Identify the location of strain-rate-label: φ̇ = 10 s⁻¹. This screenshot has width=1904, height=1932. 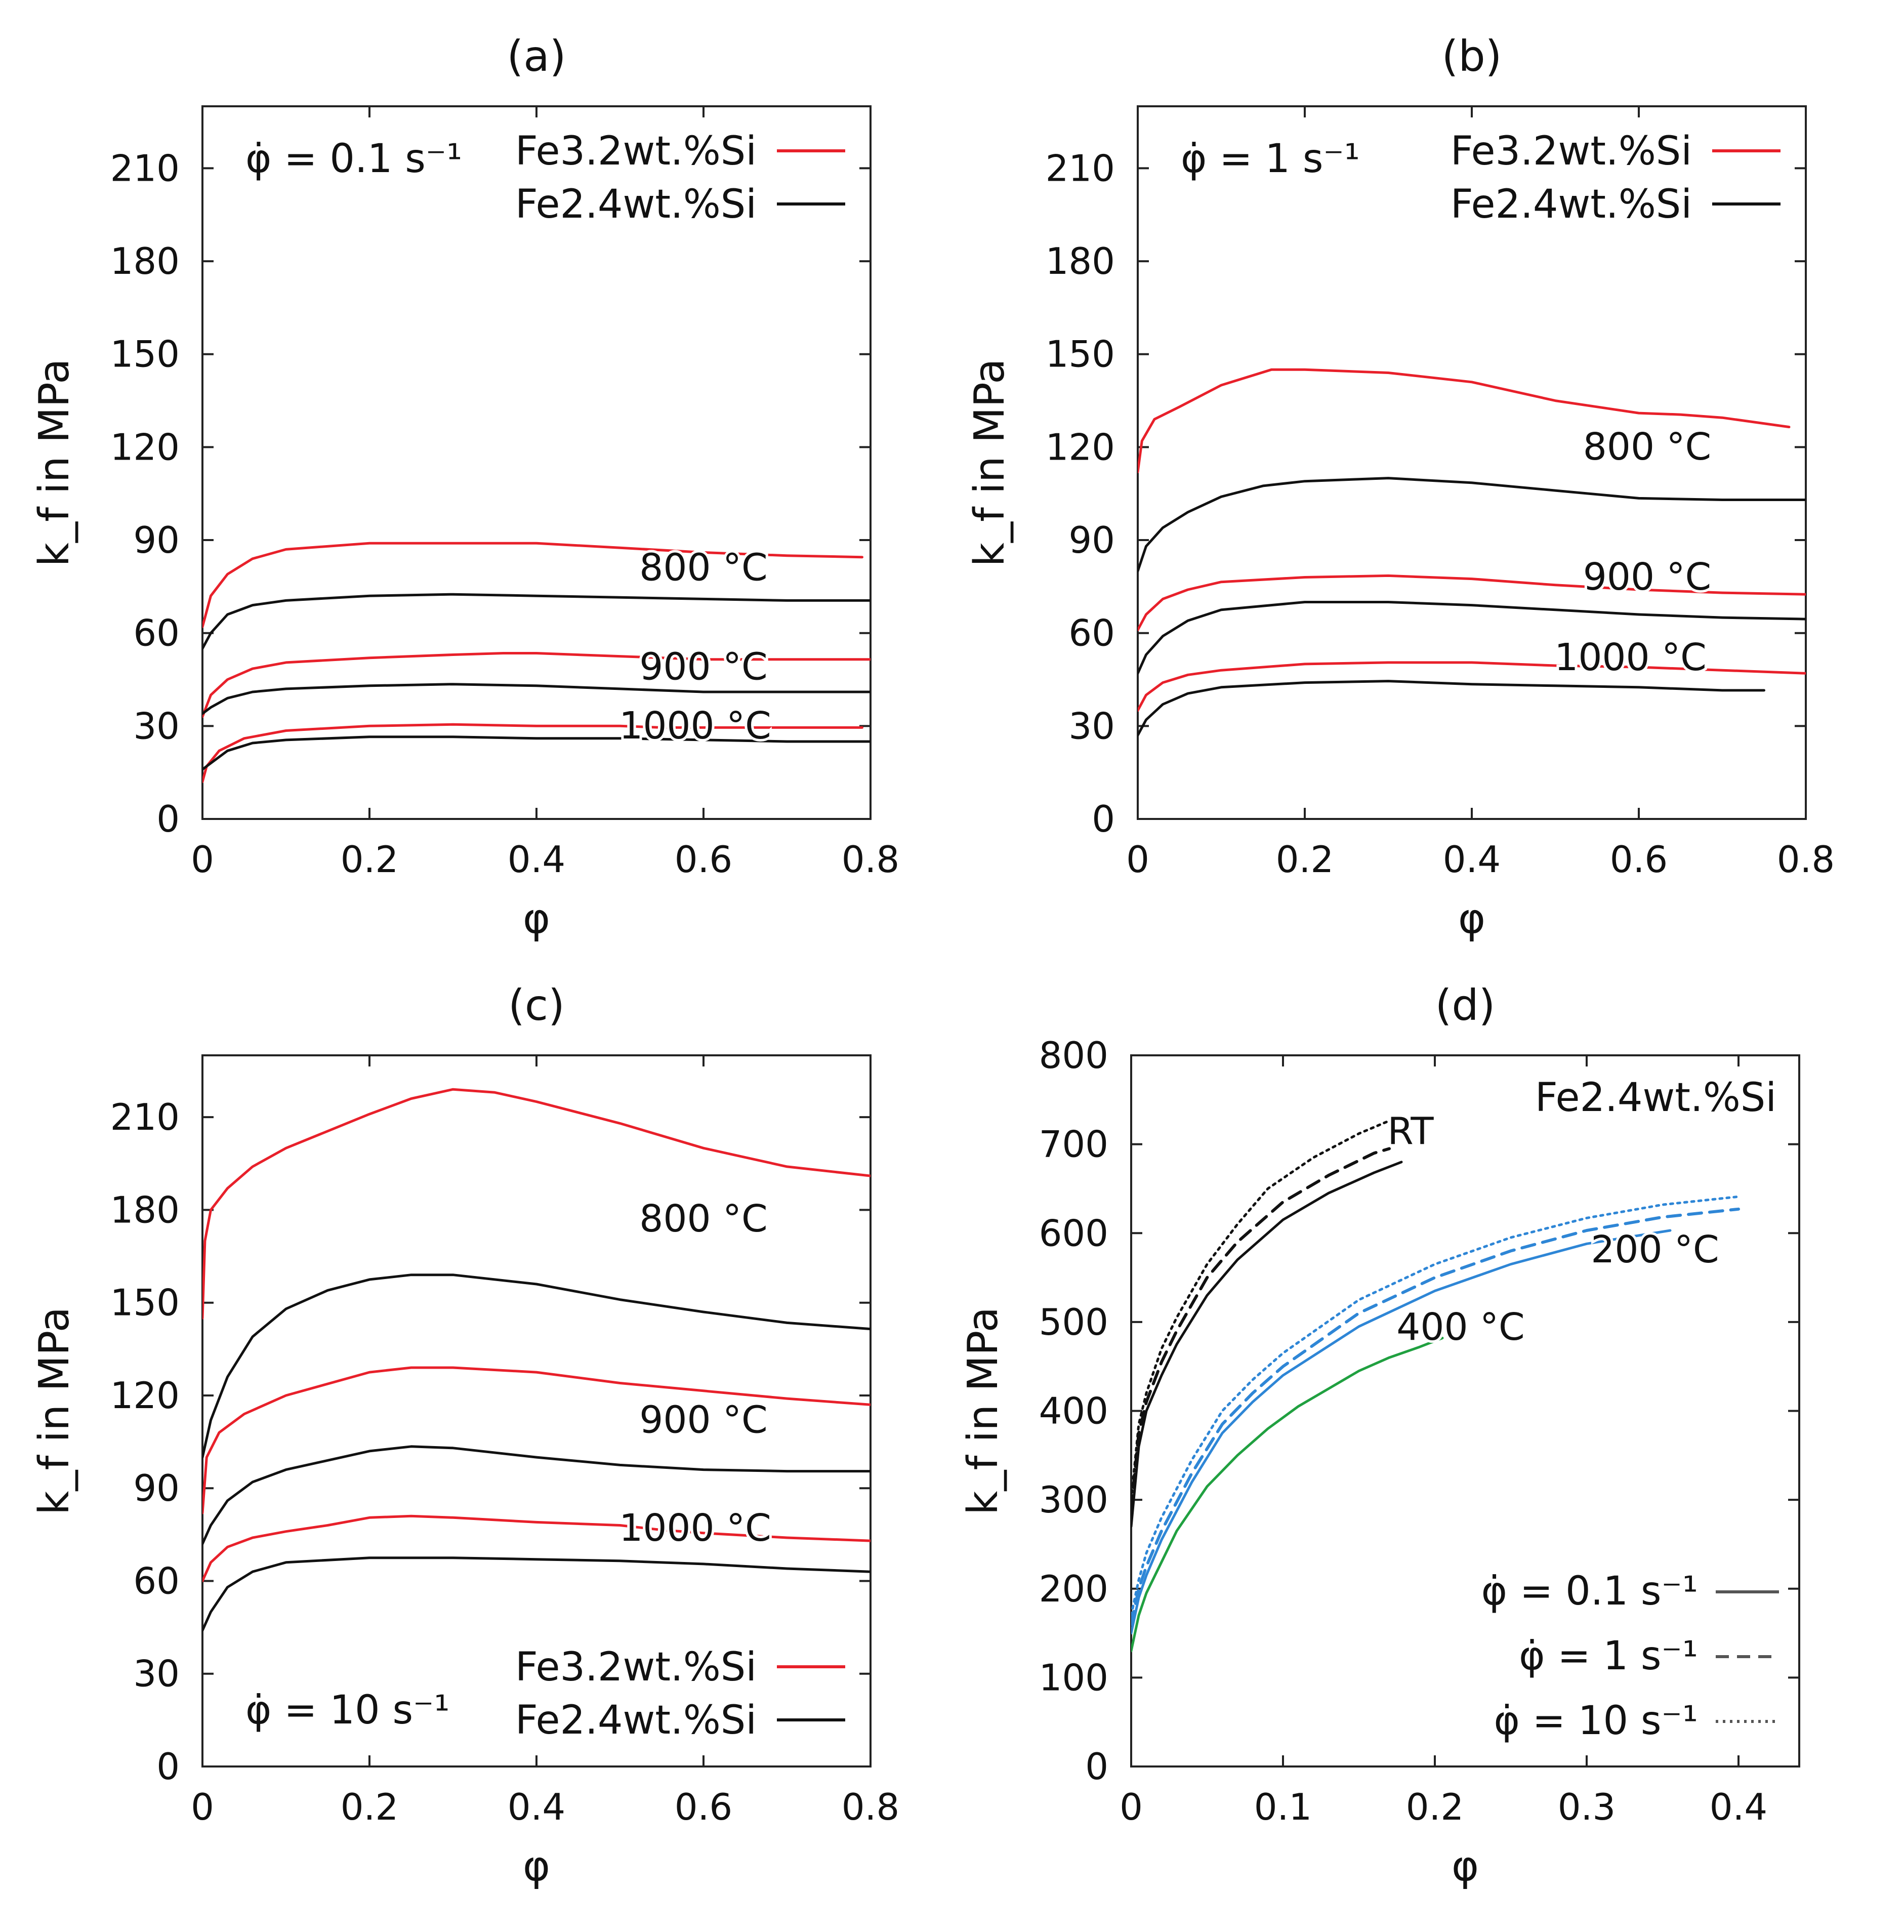
(347, 1710).